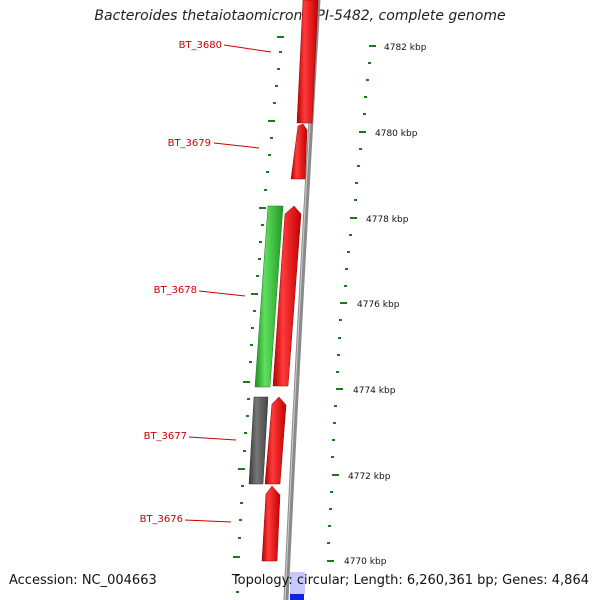 This screenshot has height=600, width=600. What do you see at coordinates (299, 151) in the screenshot?
I see `gene-arrow-bt3679` at bounding box center [299, 151].